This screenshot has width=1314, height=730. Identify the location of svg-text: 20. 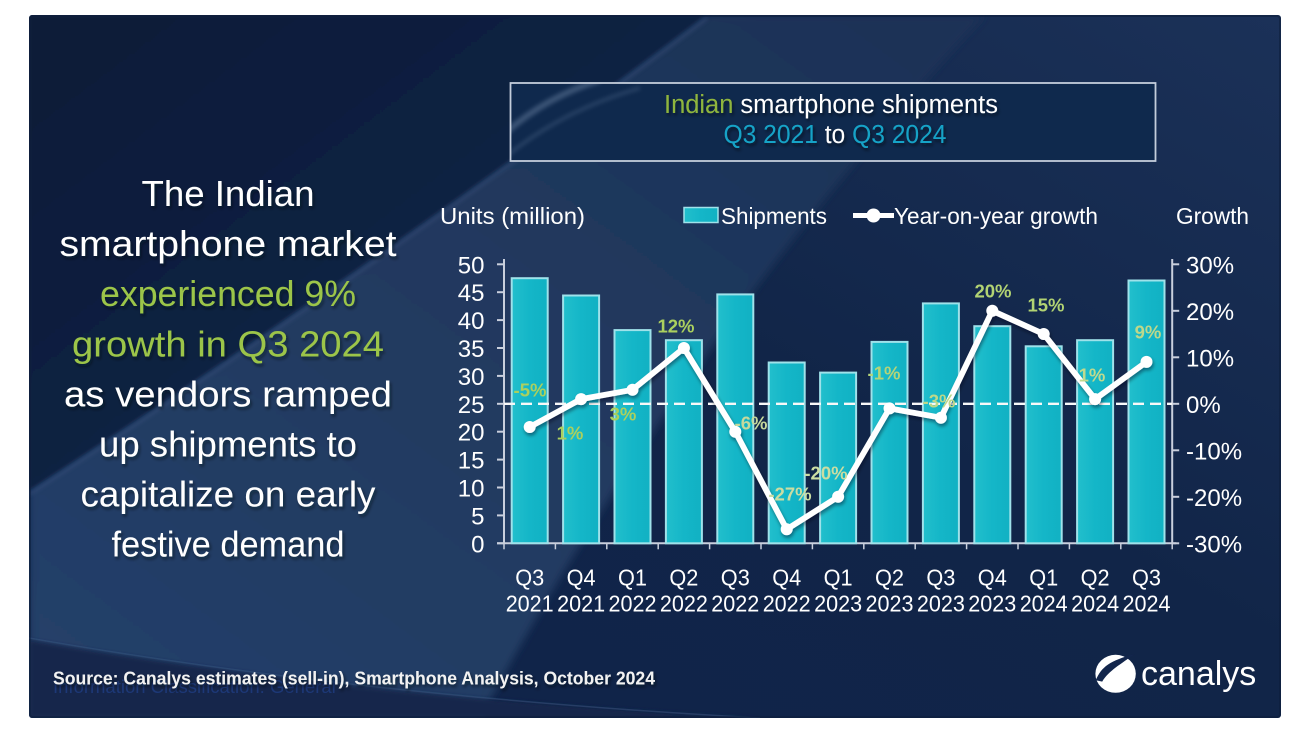
(471, 433).